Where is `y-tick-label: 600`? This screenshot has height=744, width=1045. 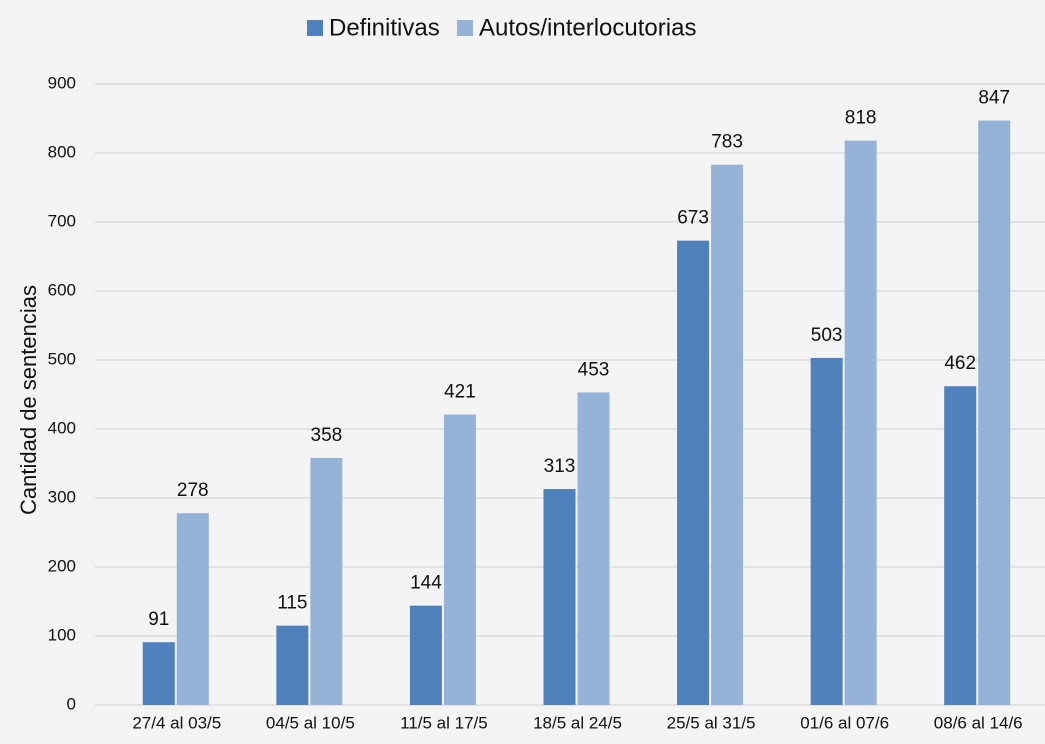 y-tick-label: 600 is located at coordinates (62, 289).